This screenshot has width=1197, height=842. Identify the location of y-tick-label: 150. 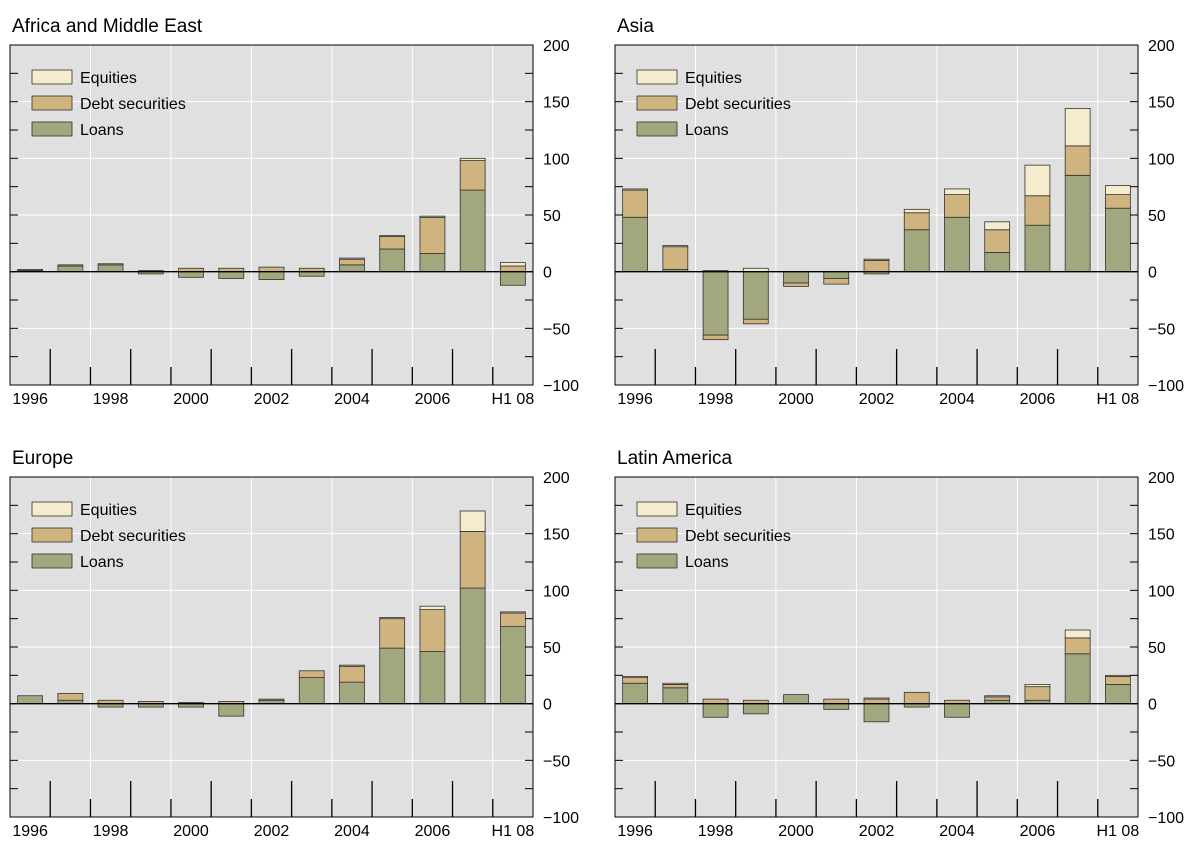
(1161, 103).